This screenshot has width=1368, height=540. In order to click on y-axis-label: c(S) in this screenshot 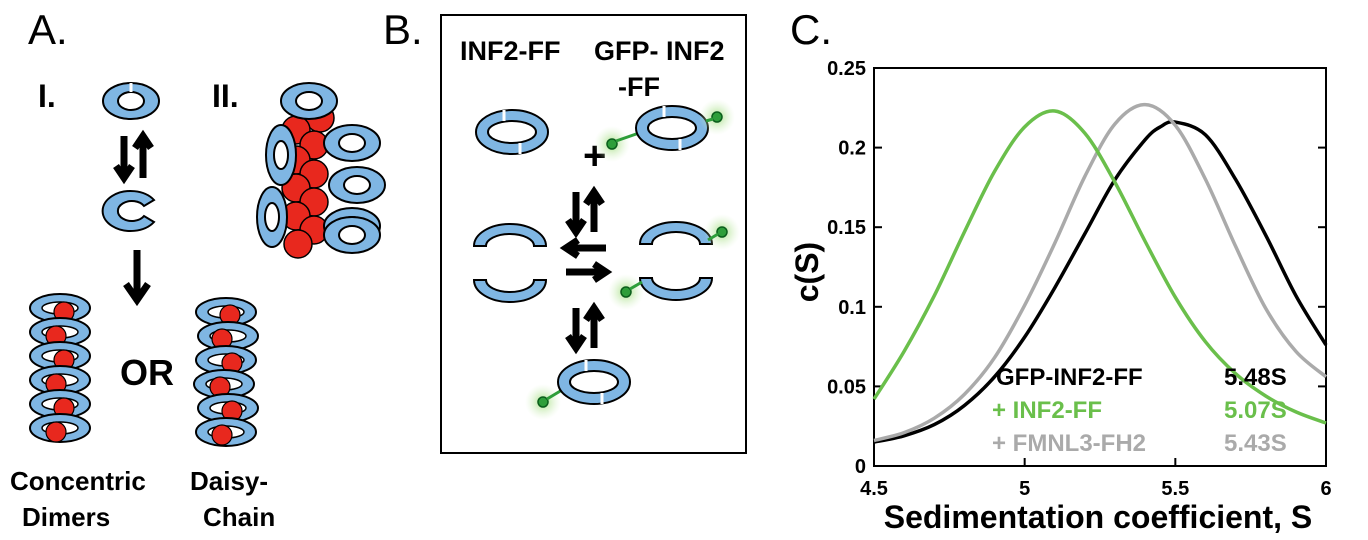, I will do `click(807, 272)`.